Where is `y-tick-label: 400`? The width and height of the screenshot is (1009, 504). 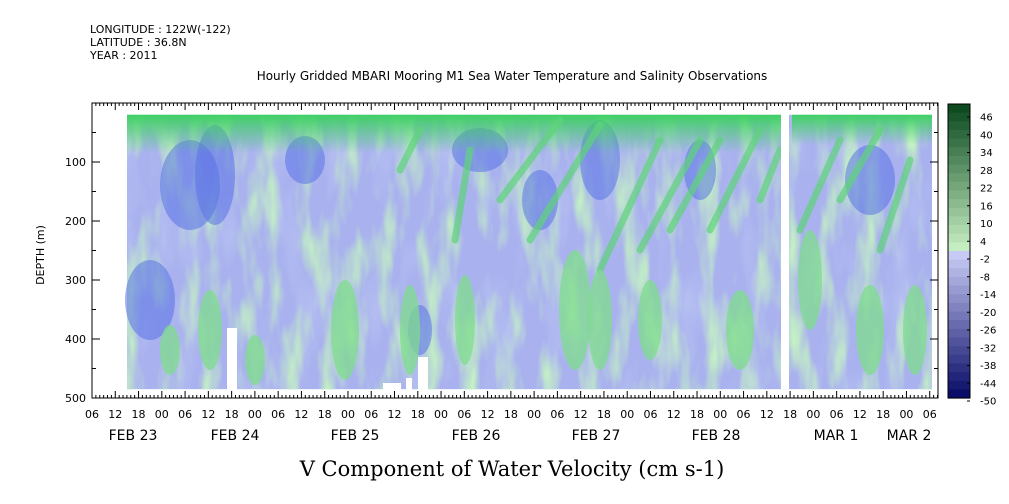
y-tick-label: 400 is located at coordinates (75, 339).